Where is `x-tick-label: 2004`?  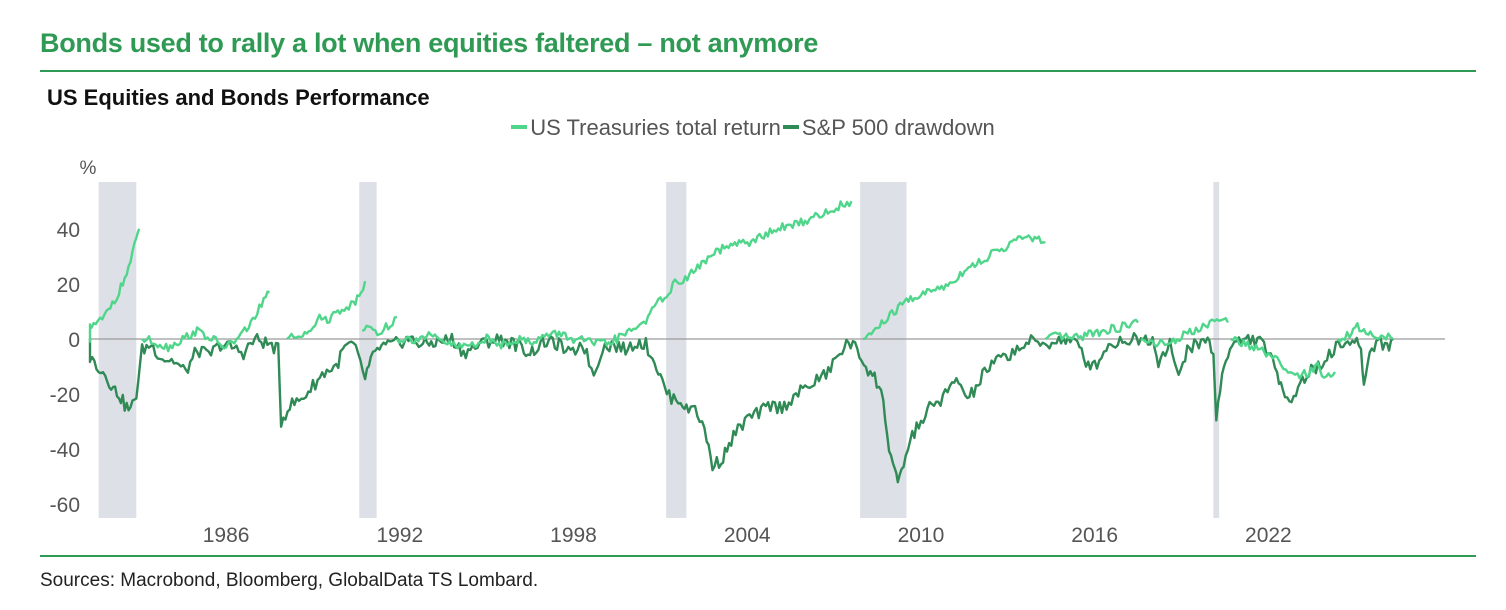 x-tick-label: 2004 is located at coordinates (747, 535).